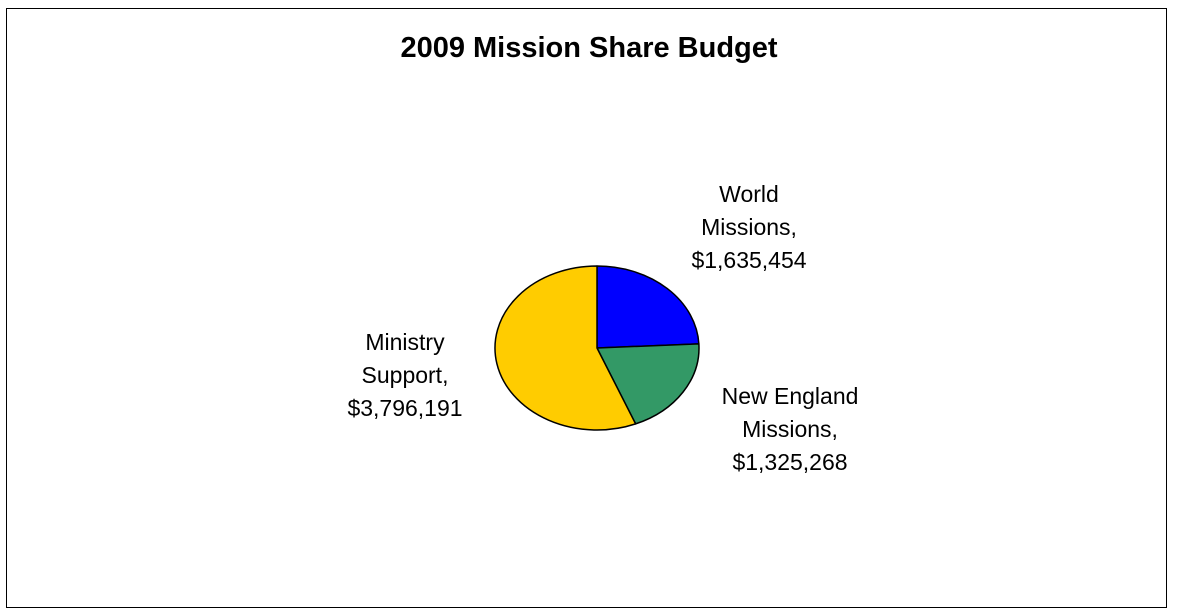 Image resolution: width=1178 pixels, height=608 pixels. What do you see at coordinates (648, 384) in the screenshot?
I see `pie-slice-new-england-missions` at bounding box center [648, 384].